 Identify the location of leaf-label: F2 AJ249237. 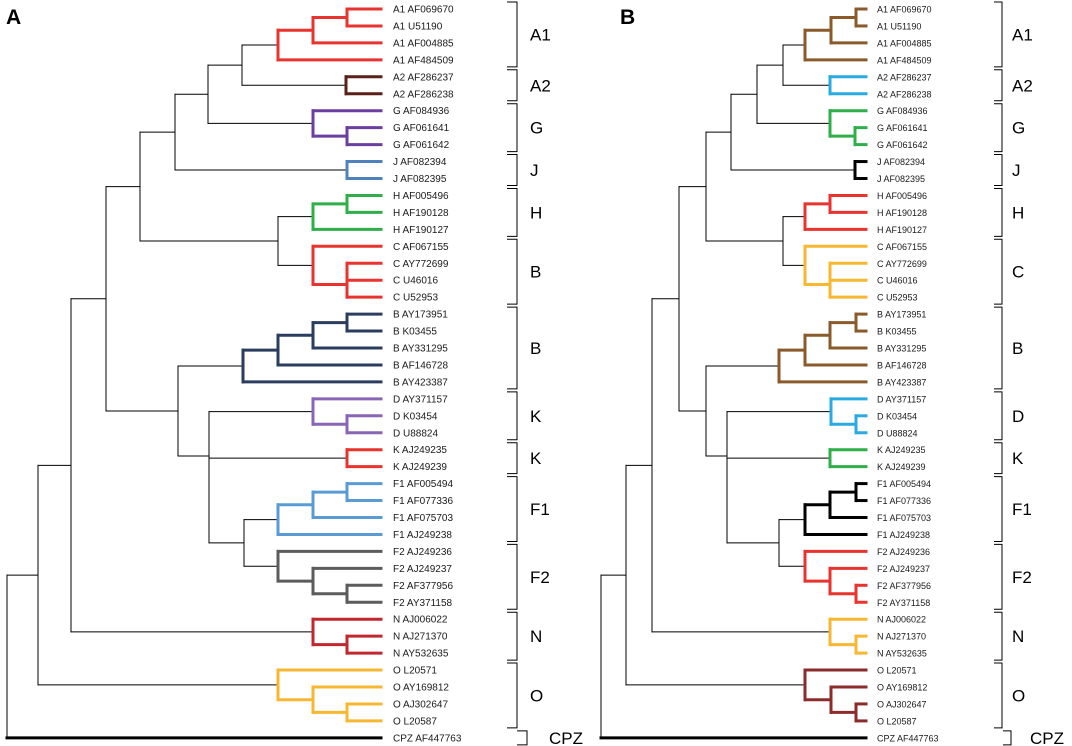
(422, 569).